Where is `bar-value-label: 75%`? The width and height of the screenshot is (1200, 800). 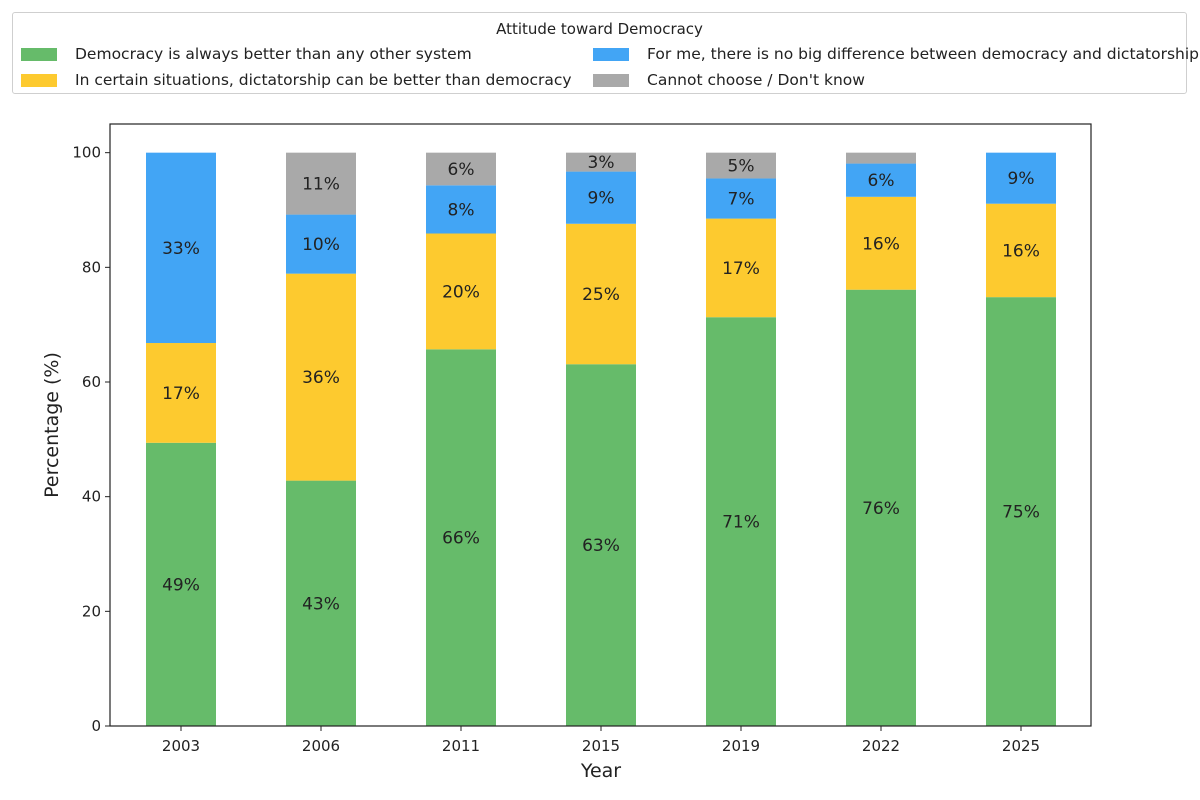 bar-value-label: 75% is located at coordinates (1021, 513).